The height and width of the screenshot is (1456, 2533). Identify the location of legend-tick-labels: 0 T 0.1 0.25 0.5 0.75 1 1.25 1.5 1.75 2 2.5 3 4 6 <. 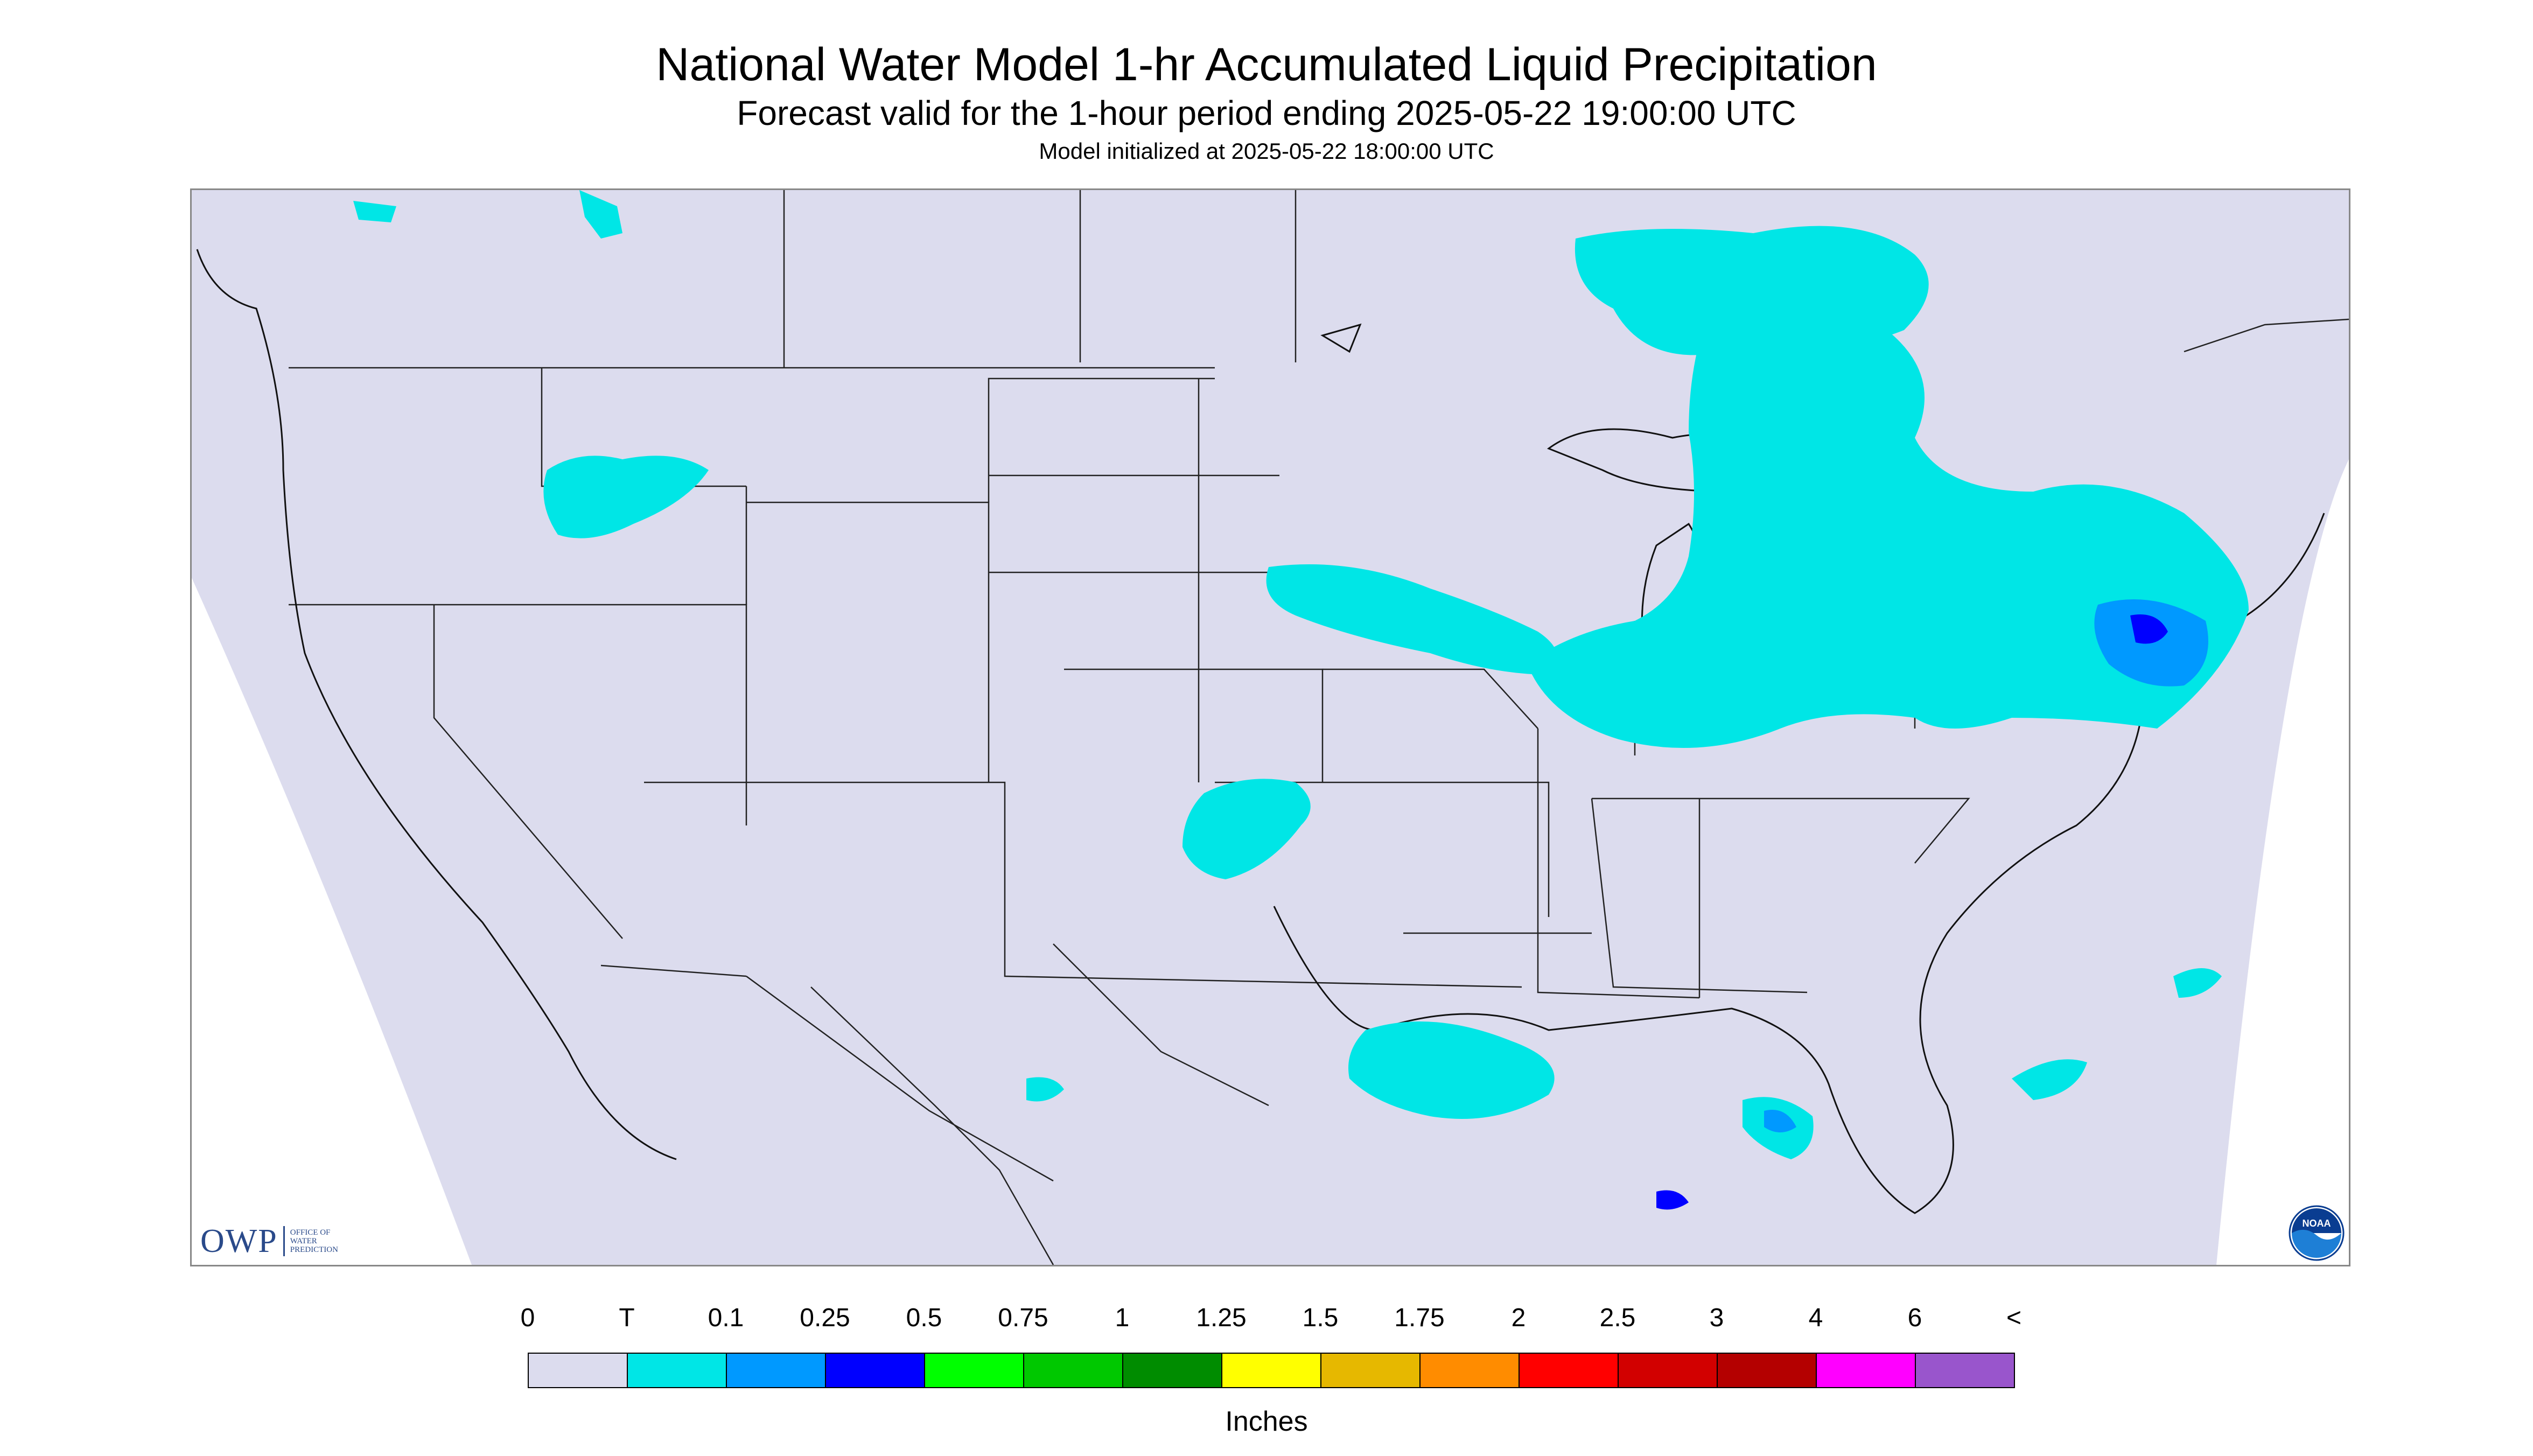
(1266, 1322).